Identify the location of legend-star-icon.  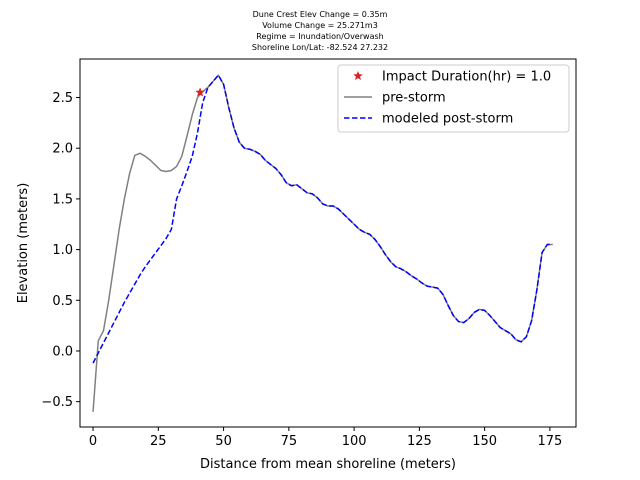
(358, 75).